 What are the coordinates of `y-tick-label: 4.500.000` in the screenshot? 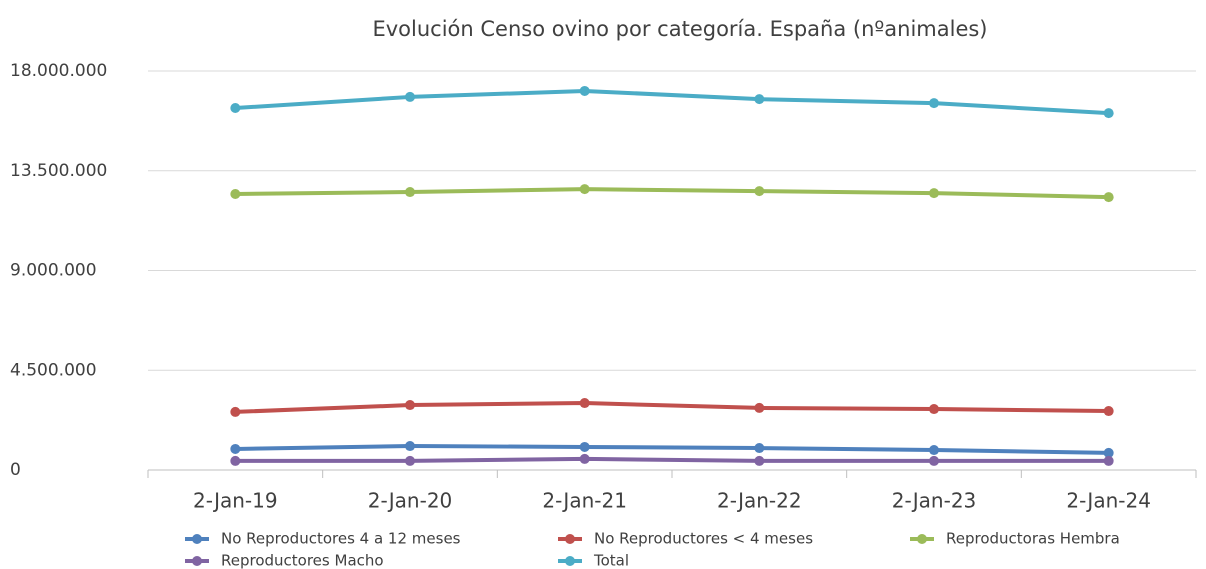 It's located at (53, 370).